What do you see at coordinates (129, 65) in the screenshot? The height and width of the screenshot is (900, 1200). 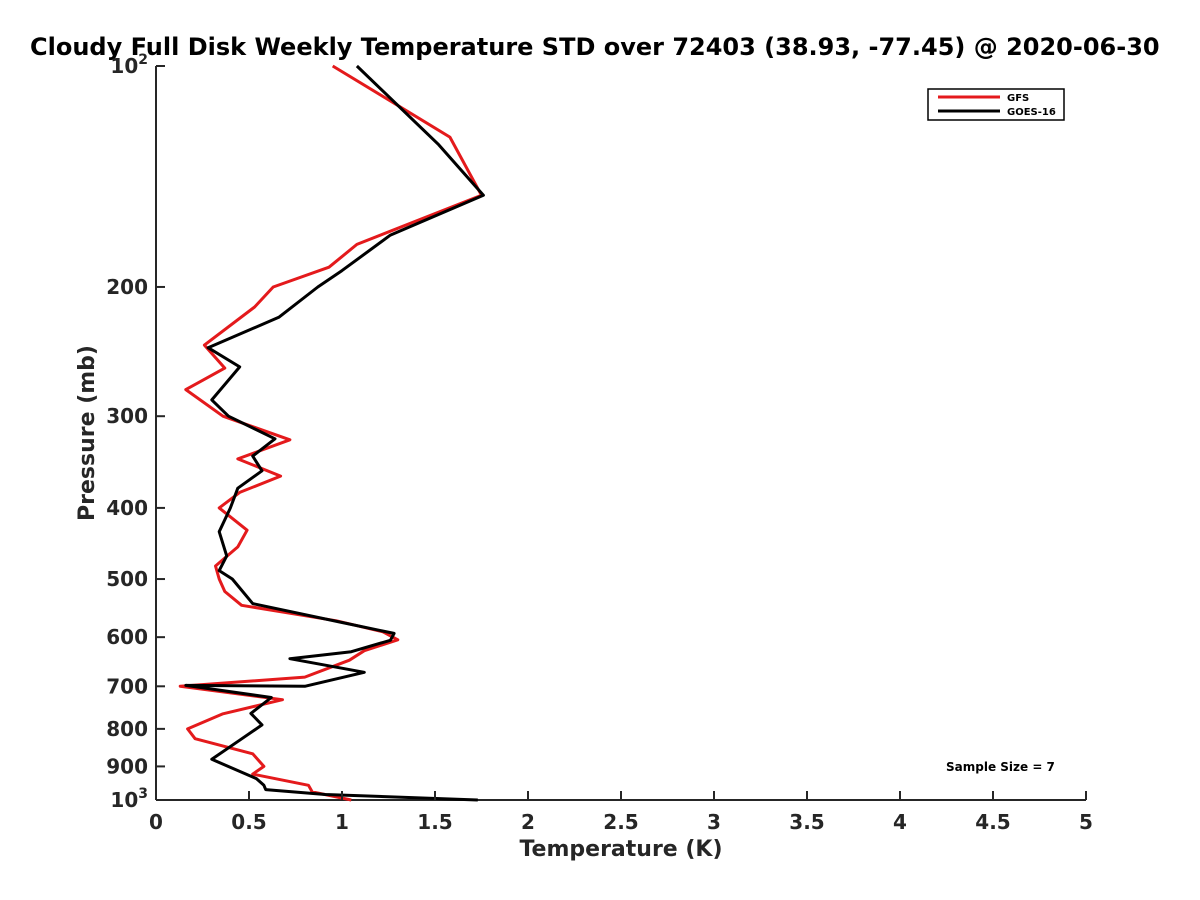 I see `y-tick-label: 10²` at bounding box center [129, 65].